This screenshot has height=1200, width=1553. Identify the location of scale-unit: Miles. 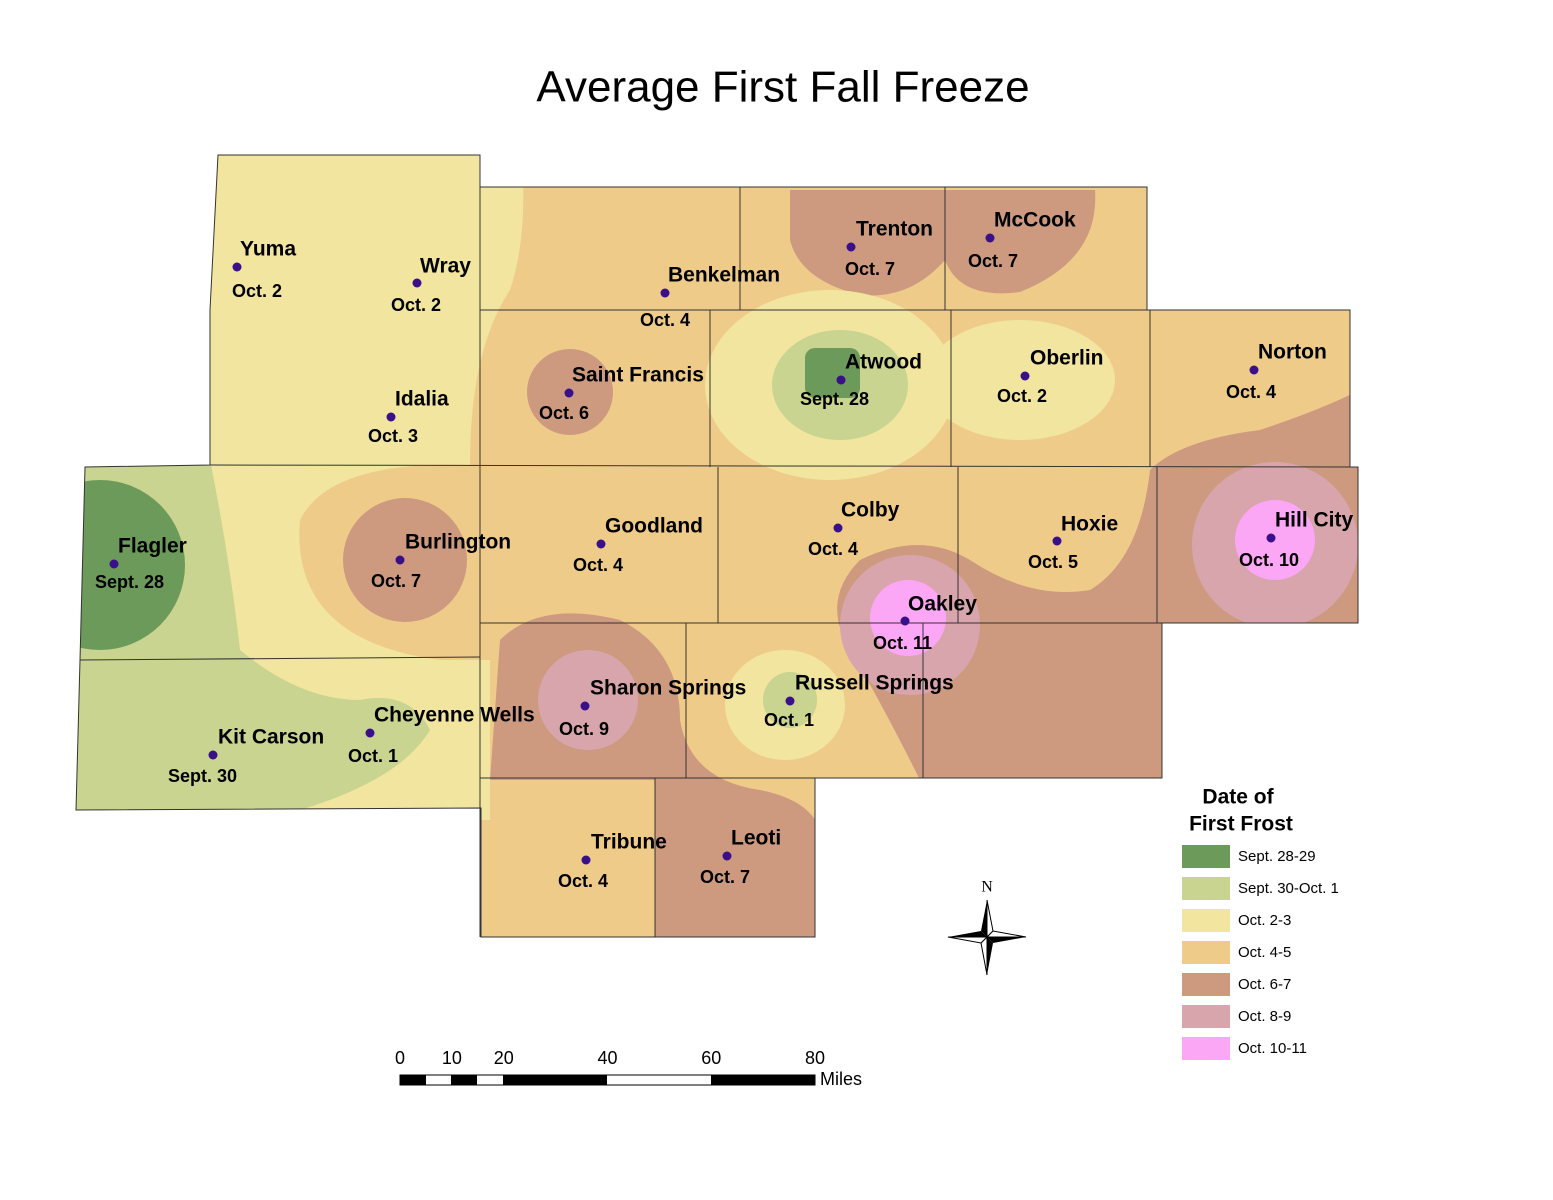
(841, 1079).